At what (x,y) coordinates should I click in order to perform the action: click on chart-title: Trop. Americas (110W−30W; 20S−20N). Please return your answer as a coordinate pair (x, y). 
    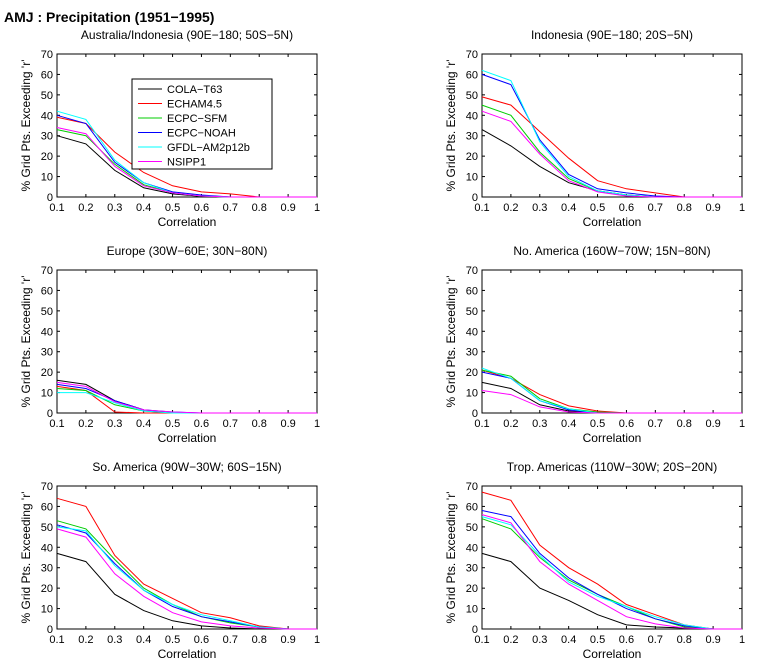
    Looking at the image, I should click on (612, 467).